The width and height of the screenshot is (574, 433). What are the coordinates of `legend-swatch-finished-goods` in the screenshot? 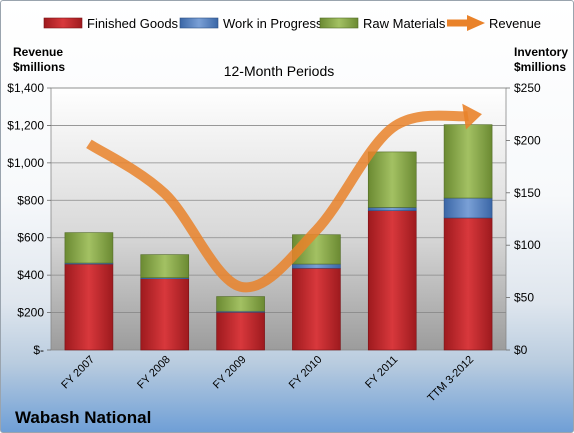 It's located at (63, 23).